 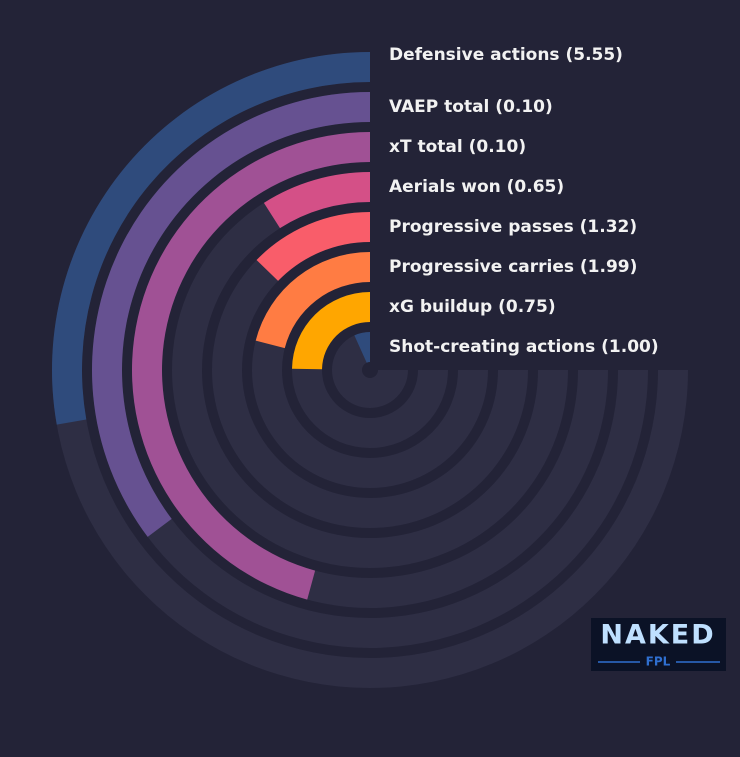 What do you see at coordinates (513, 227) in the screenshot?
I see `category-label: Progressive passes (1.32)` at bounding box center [513, 227].